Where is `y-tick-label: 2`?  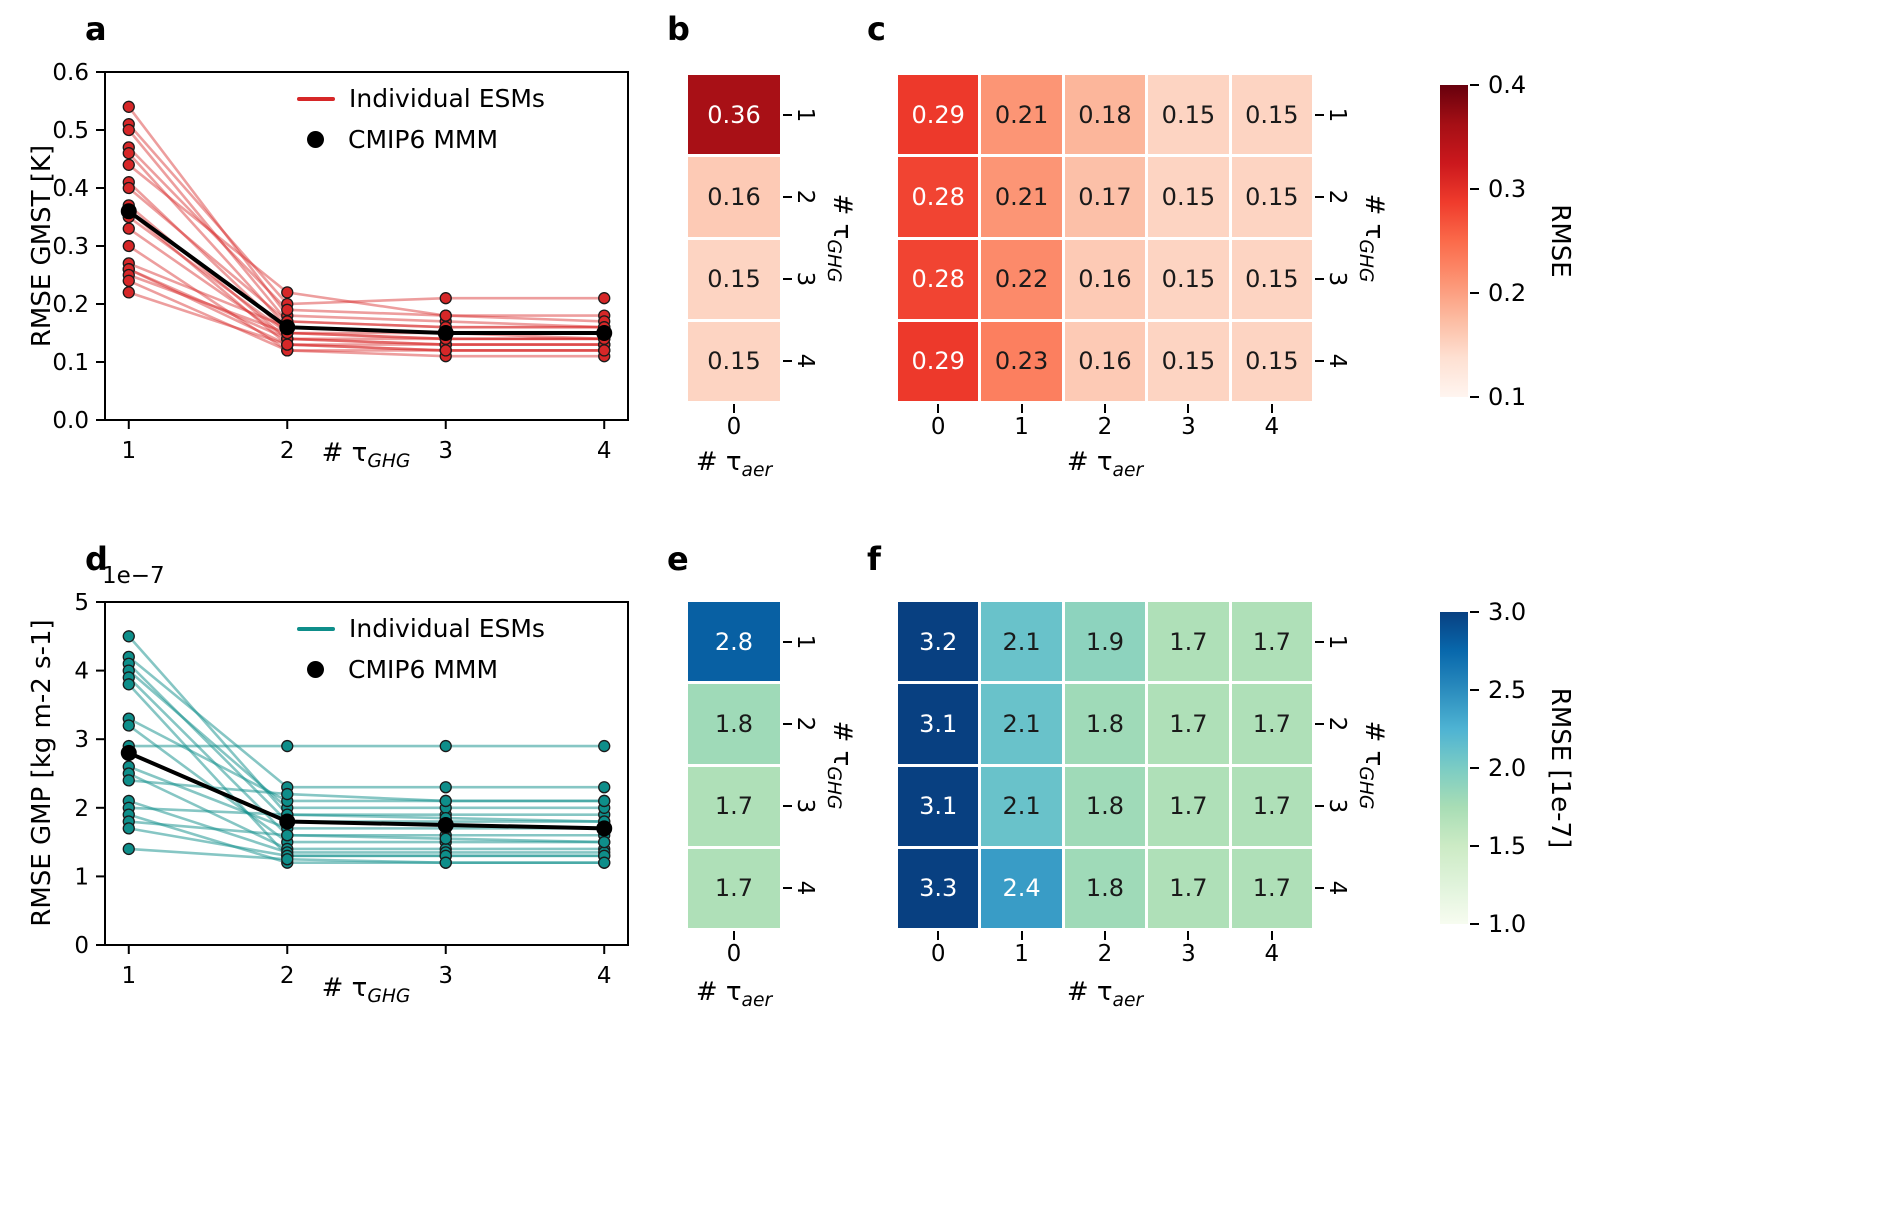 y-tick-label: 2 is located at coordinates (81, 809).